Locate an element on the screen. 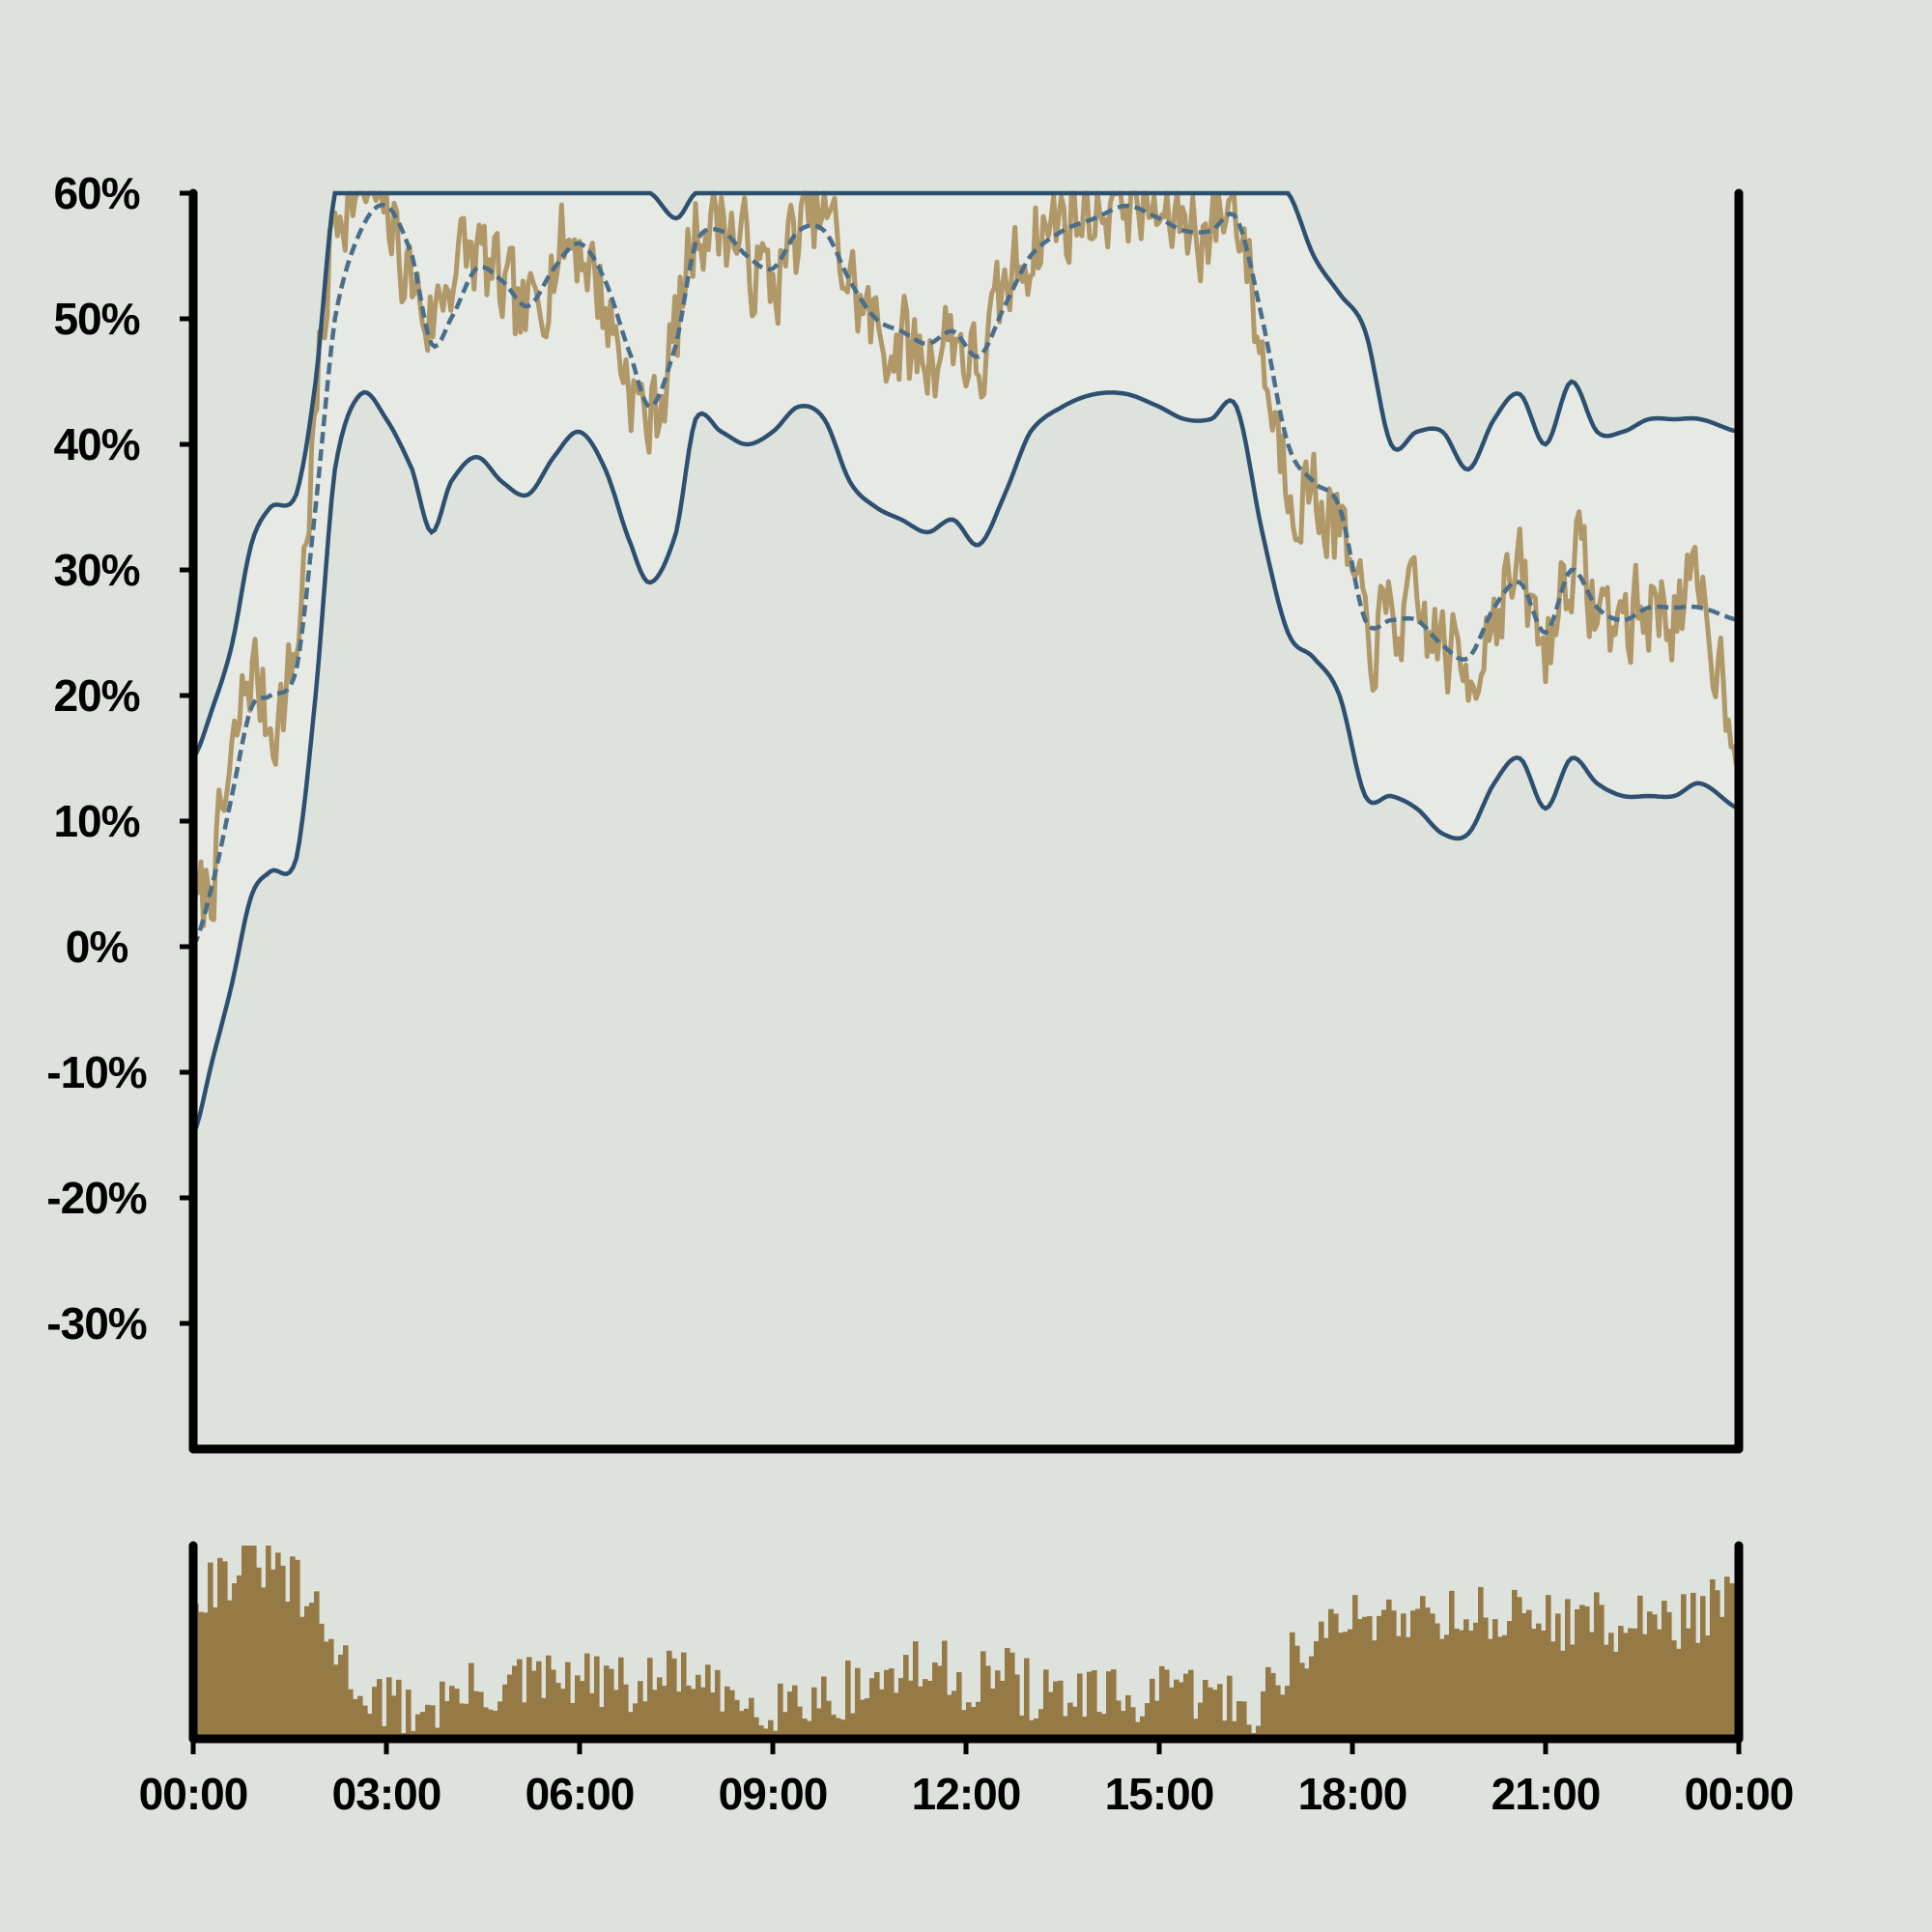 This screenshot has width=1932, height=1932. x-tick-label: 15:00 is located at coordinates (1159, 1794).